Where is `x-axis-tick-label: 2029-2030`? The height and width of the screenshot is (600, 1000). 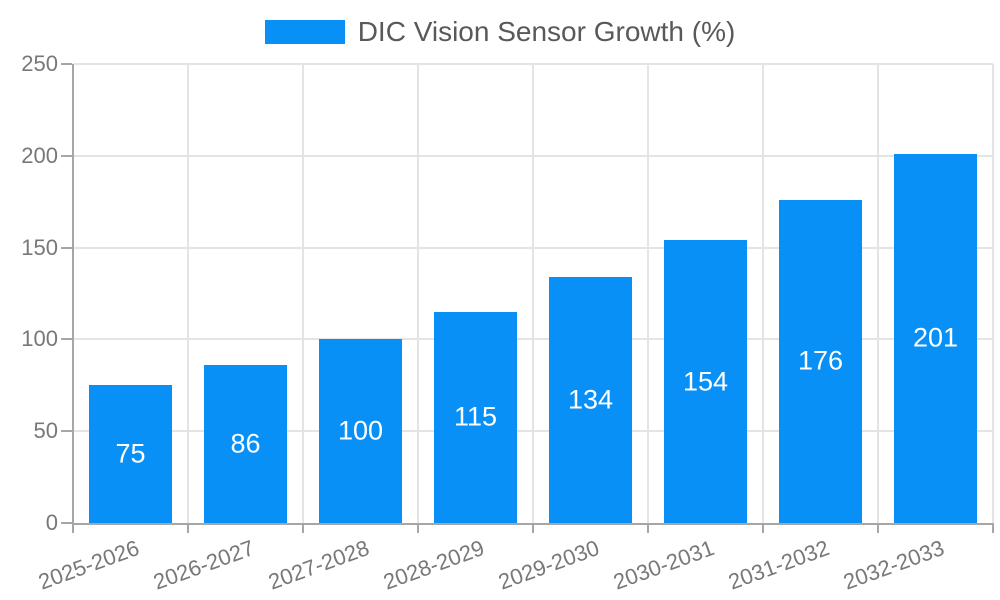
x-axis-tick-label: 2029-2030 is located at coordinates (549, 565).